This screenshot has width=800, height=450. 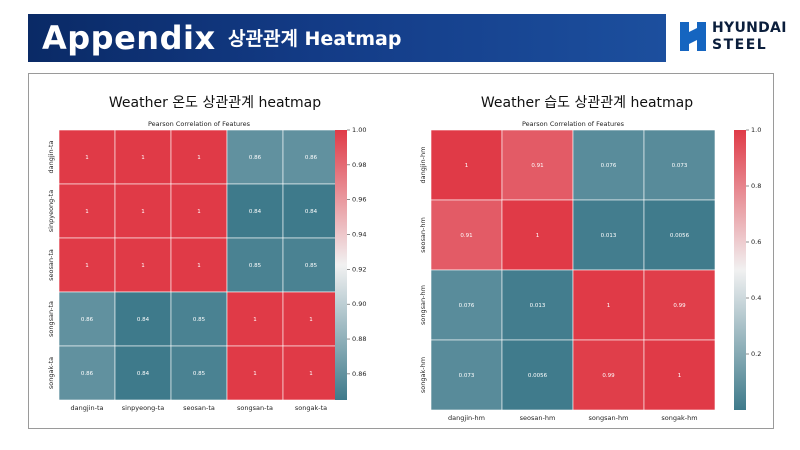 What do you see at coordinates (423, 375) in the screenshot?
I see `row-tick-label: songak-hm` at bounding box center [423, 375].